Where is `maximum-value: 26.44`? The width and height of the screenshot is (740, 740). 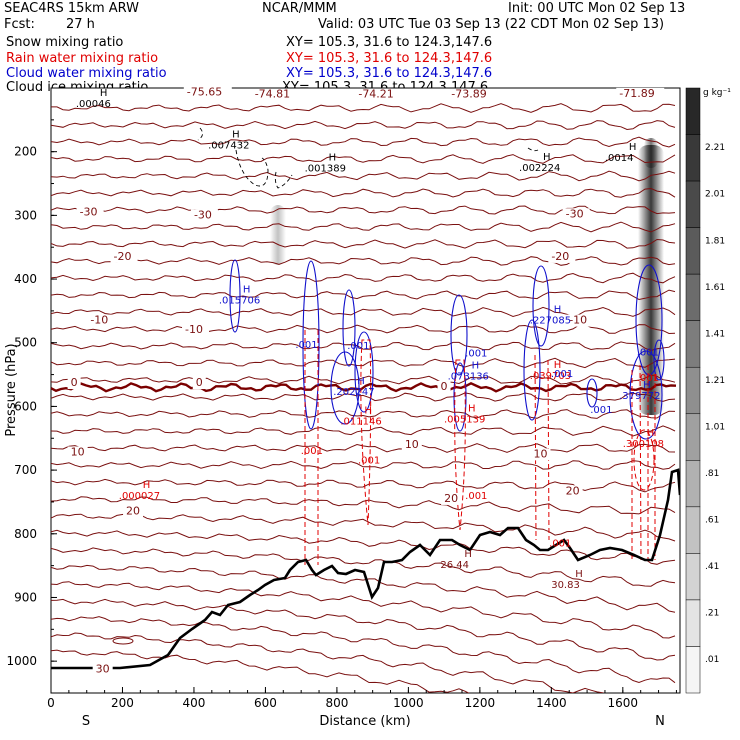 maximum-value: 26.44 is located at coordinates (454, 565).